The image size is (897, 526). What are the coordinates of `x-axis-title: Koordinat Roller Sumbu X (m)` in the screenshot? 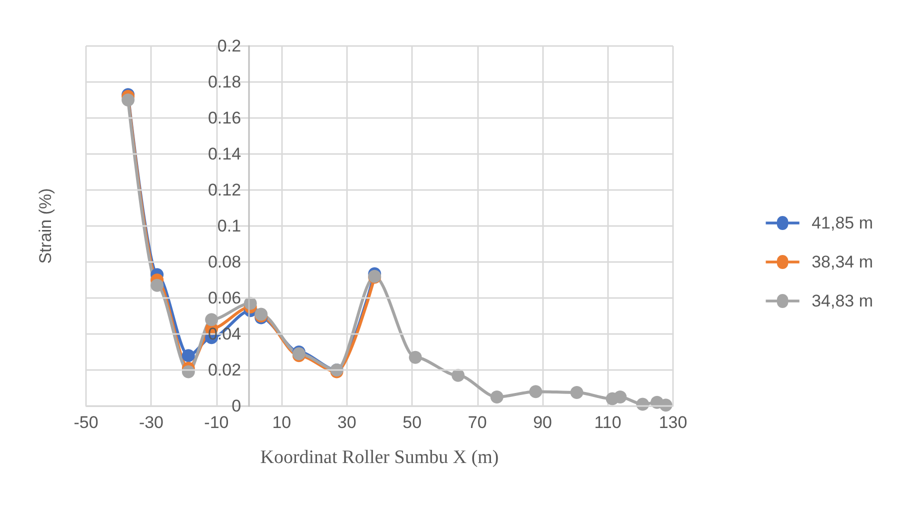 It's located at (379, 457).